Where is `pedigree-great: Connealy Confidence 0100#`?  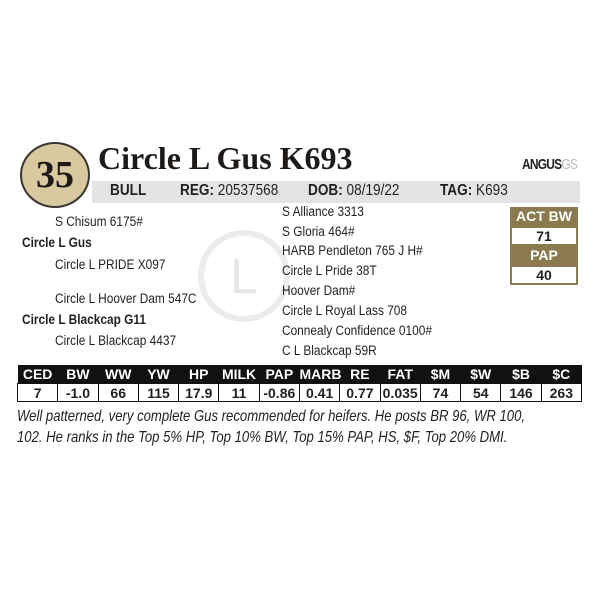
pedigree-great: Connealy Confidence 0100# is located at coordinates (357, 330).